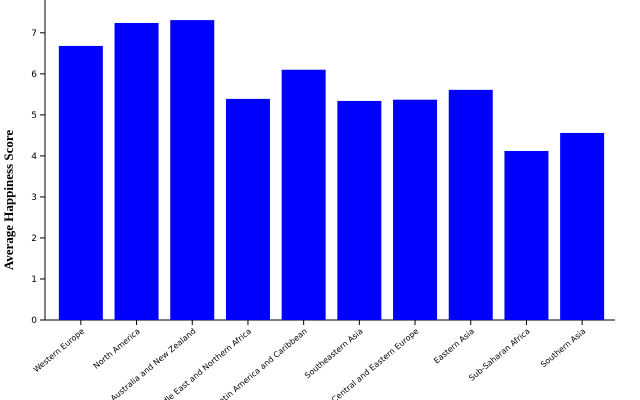 This screenshot has width=640, height=400. Describe the element at coordinates (563, 348) in the screenshot. I see `x-tick-label: Southern Asia` at that location.